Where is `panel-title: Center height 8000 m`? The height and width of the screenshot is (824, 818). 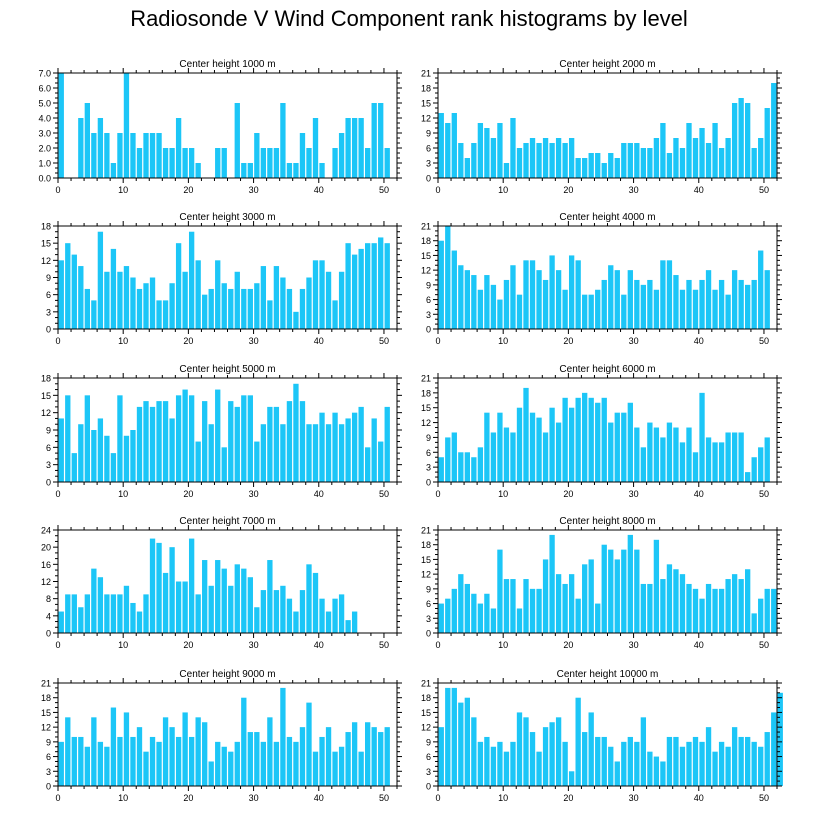
panel-title: Center height 8000 m is located at coordinates (607, 521).